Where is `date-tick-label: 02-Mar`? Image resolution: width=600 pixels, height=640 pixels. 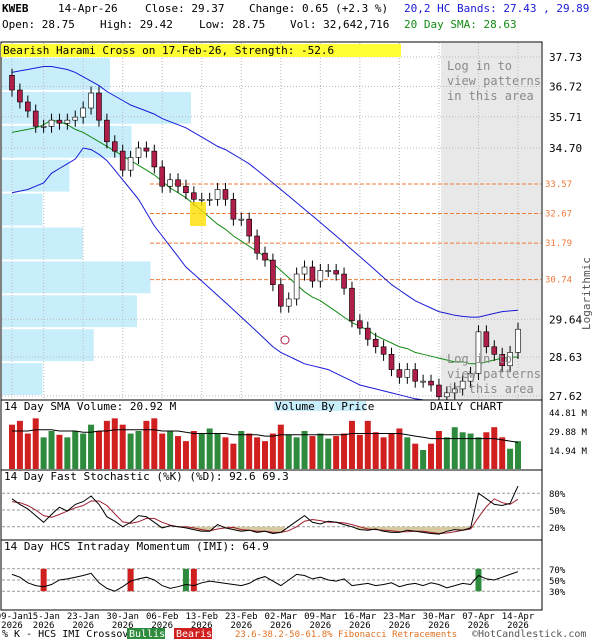
date-tick-label: 02-Mar is located at coordinates (281, 617).